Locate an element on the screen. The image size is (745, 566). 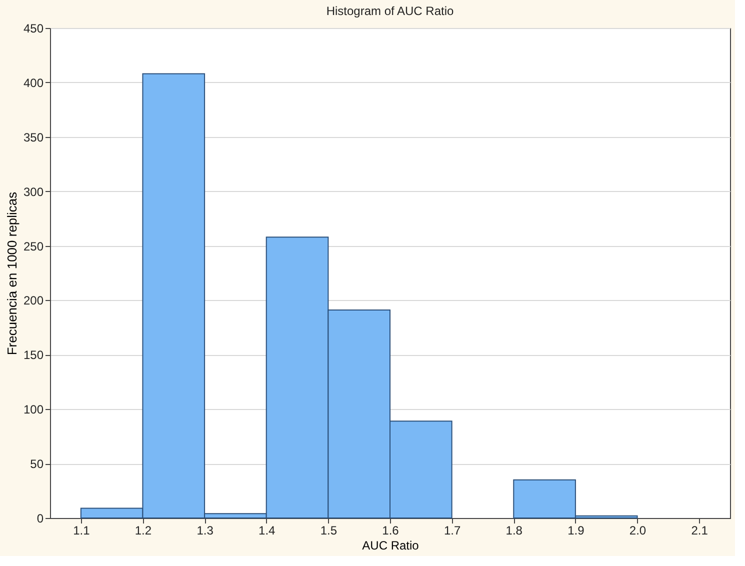
y-tick-label: 250 is located at coordinates (33, 246).